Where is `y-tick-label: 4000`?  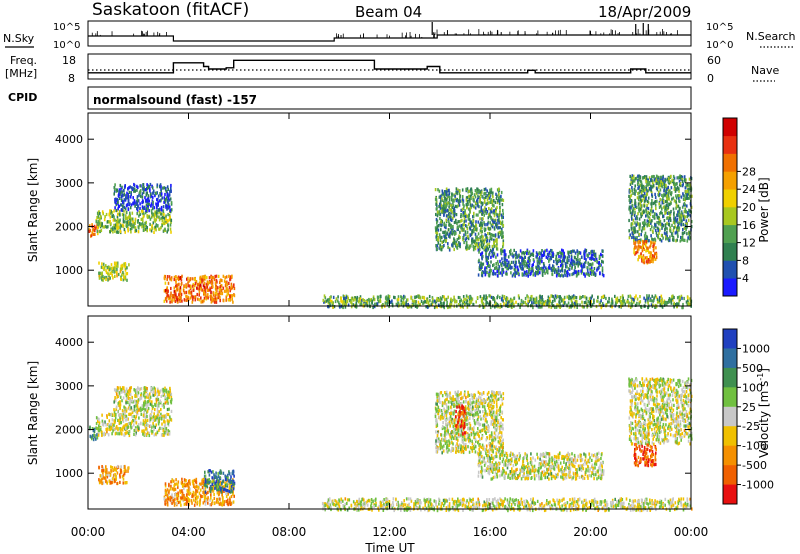
y-tick-label: 4000 is located at coordinates (69, 139).